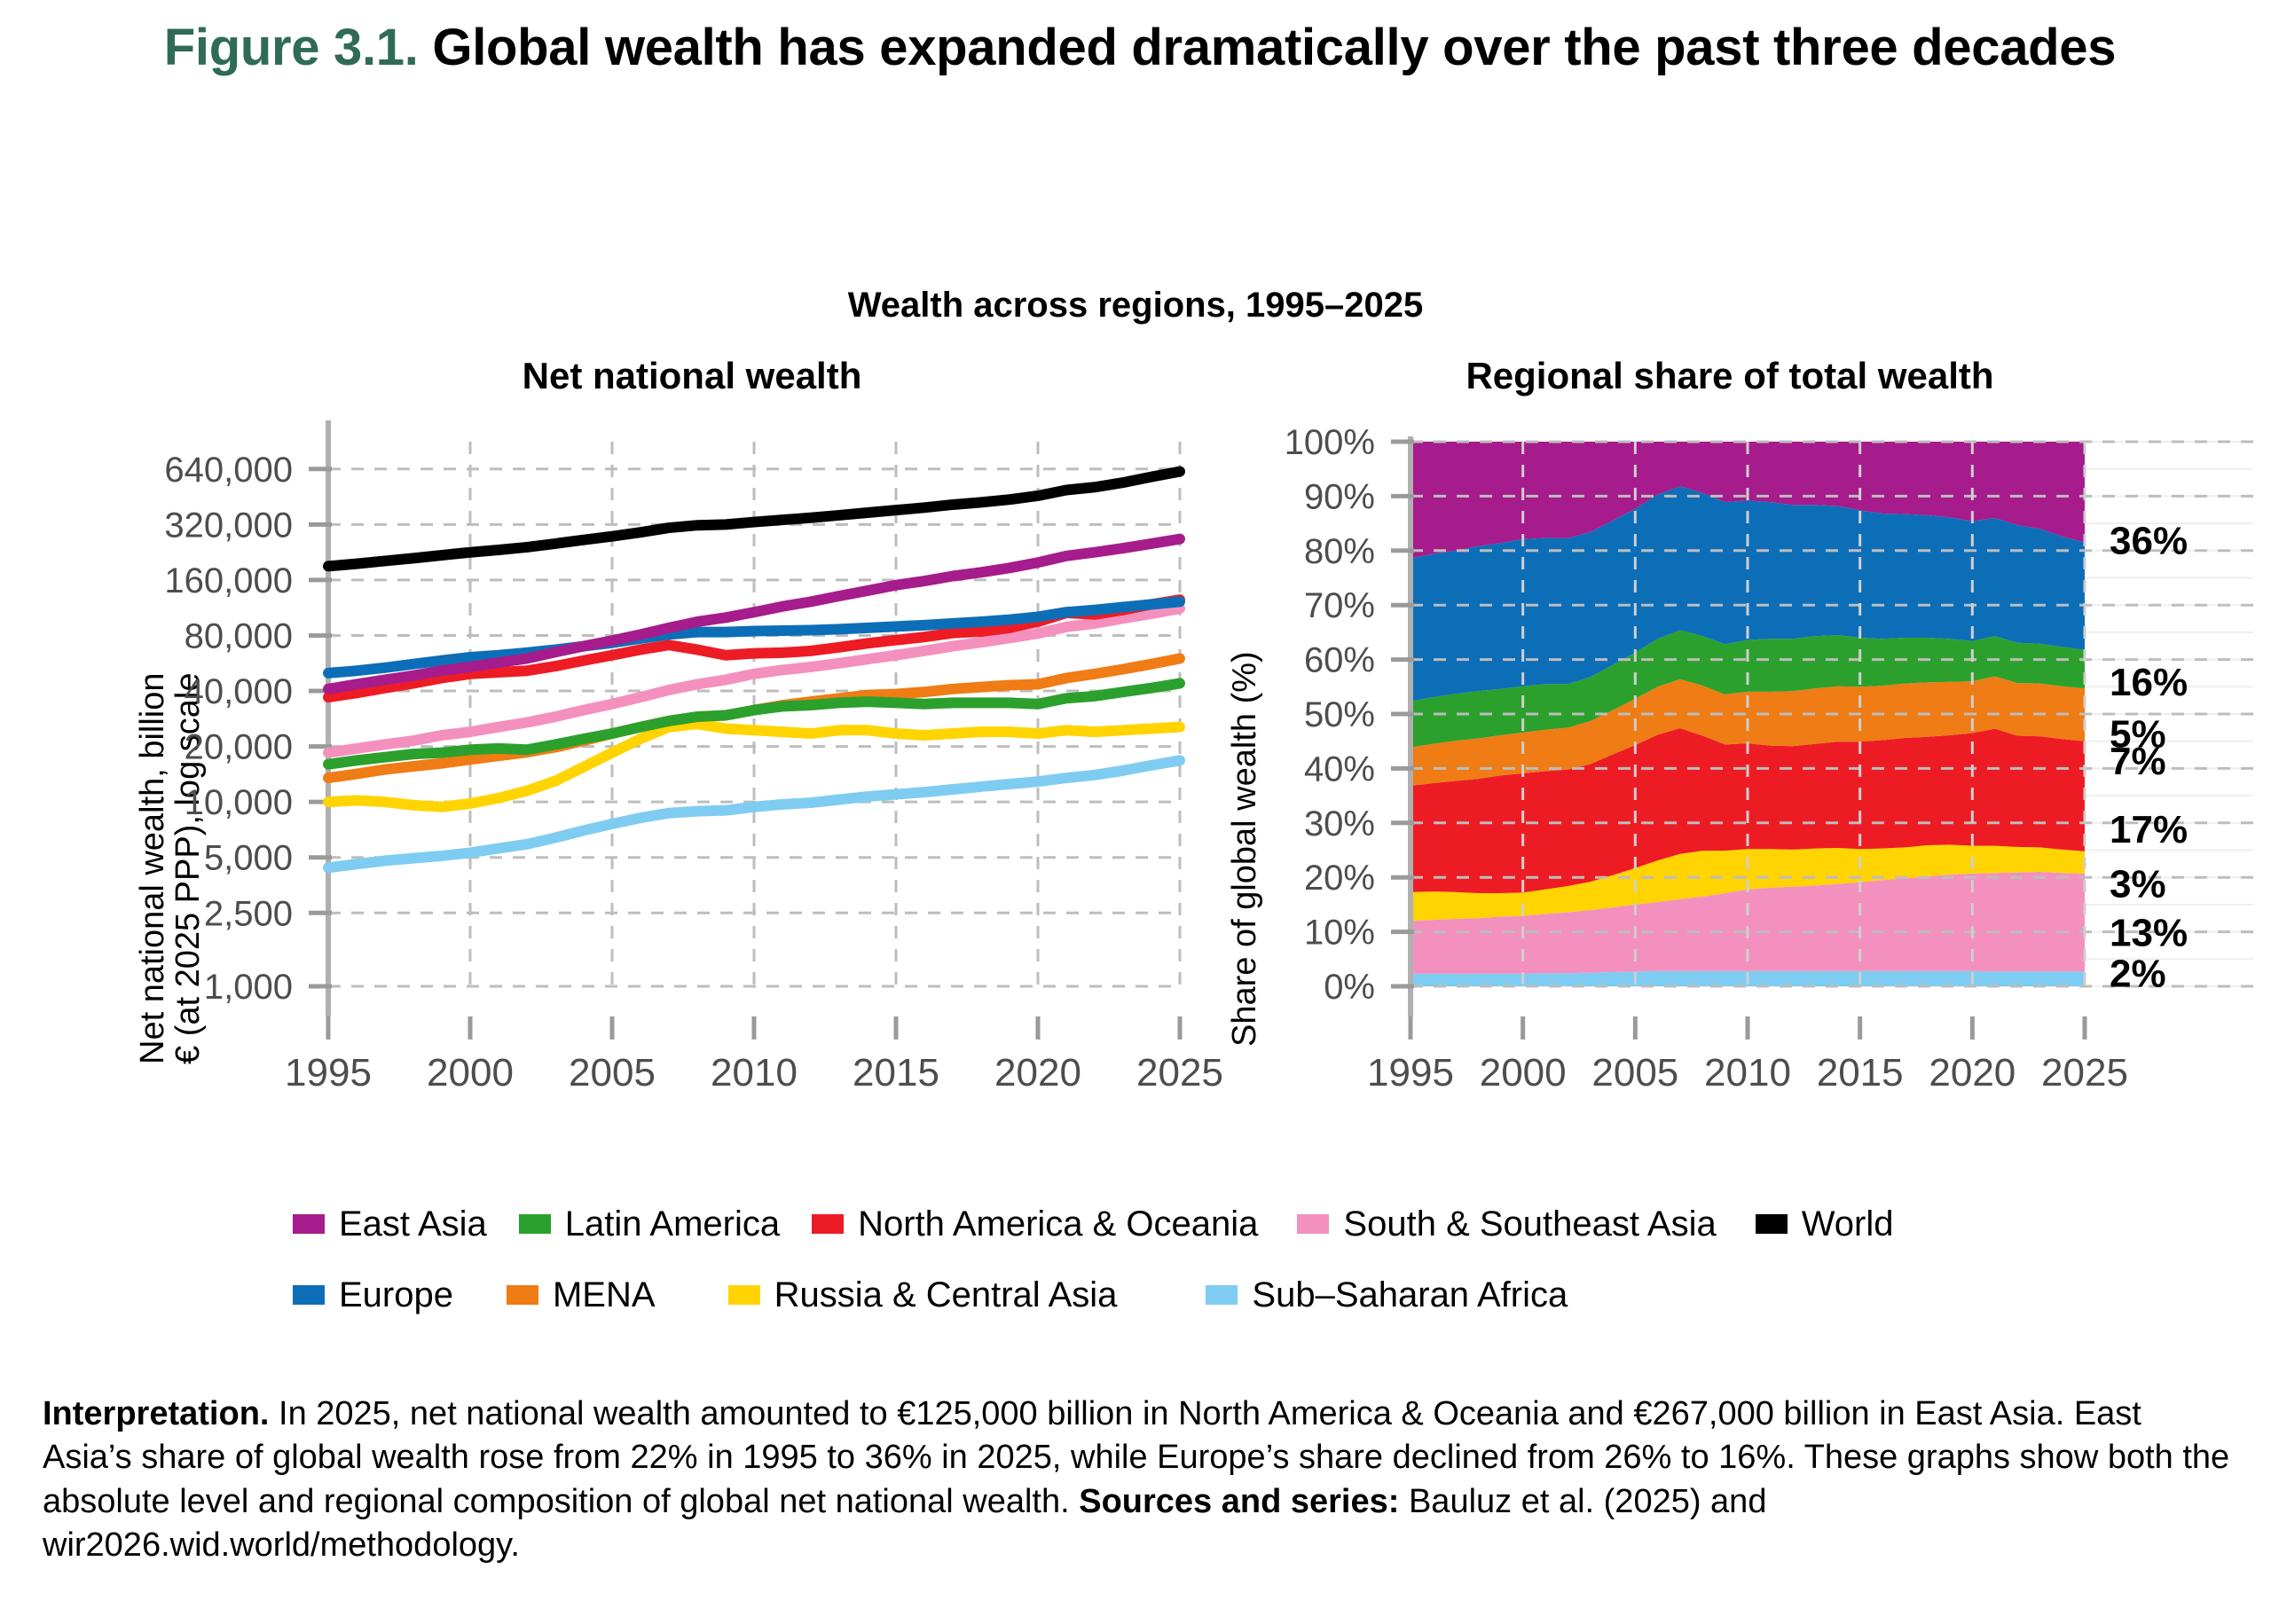 The image size is (2271, 1624). Describe the element at coordinates (1339, 497) in the screenshot. I see `right-y-tick-label: 90%` at that location.